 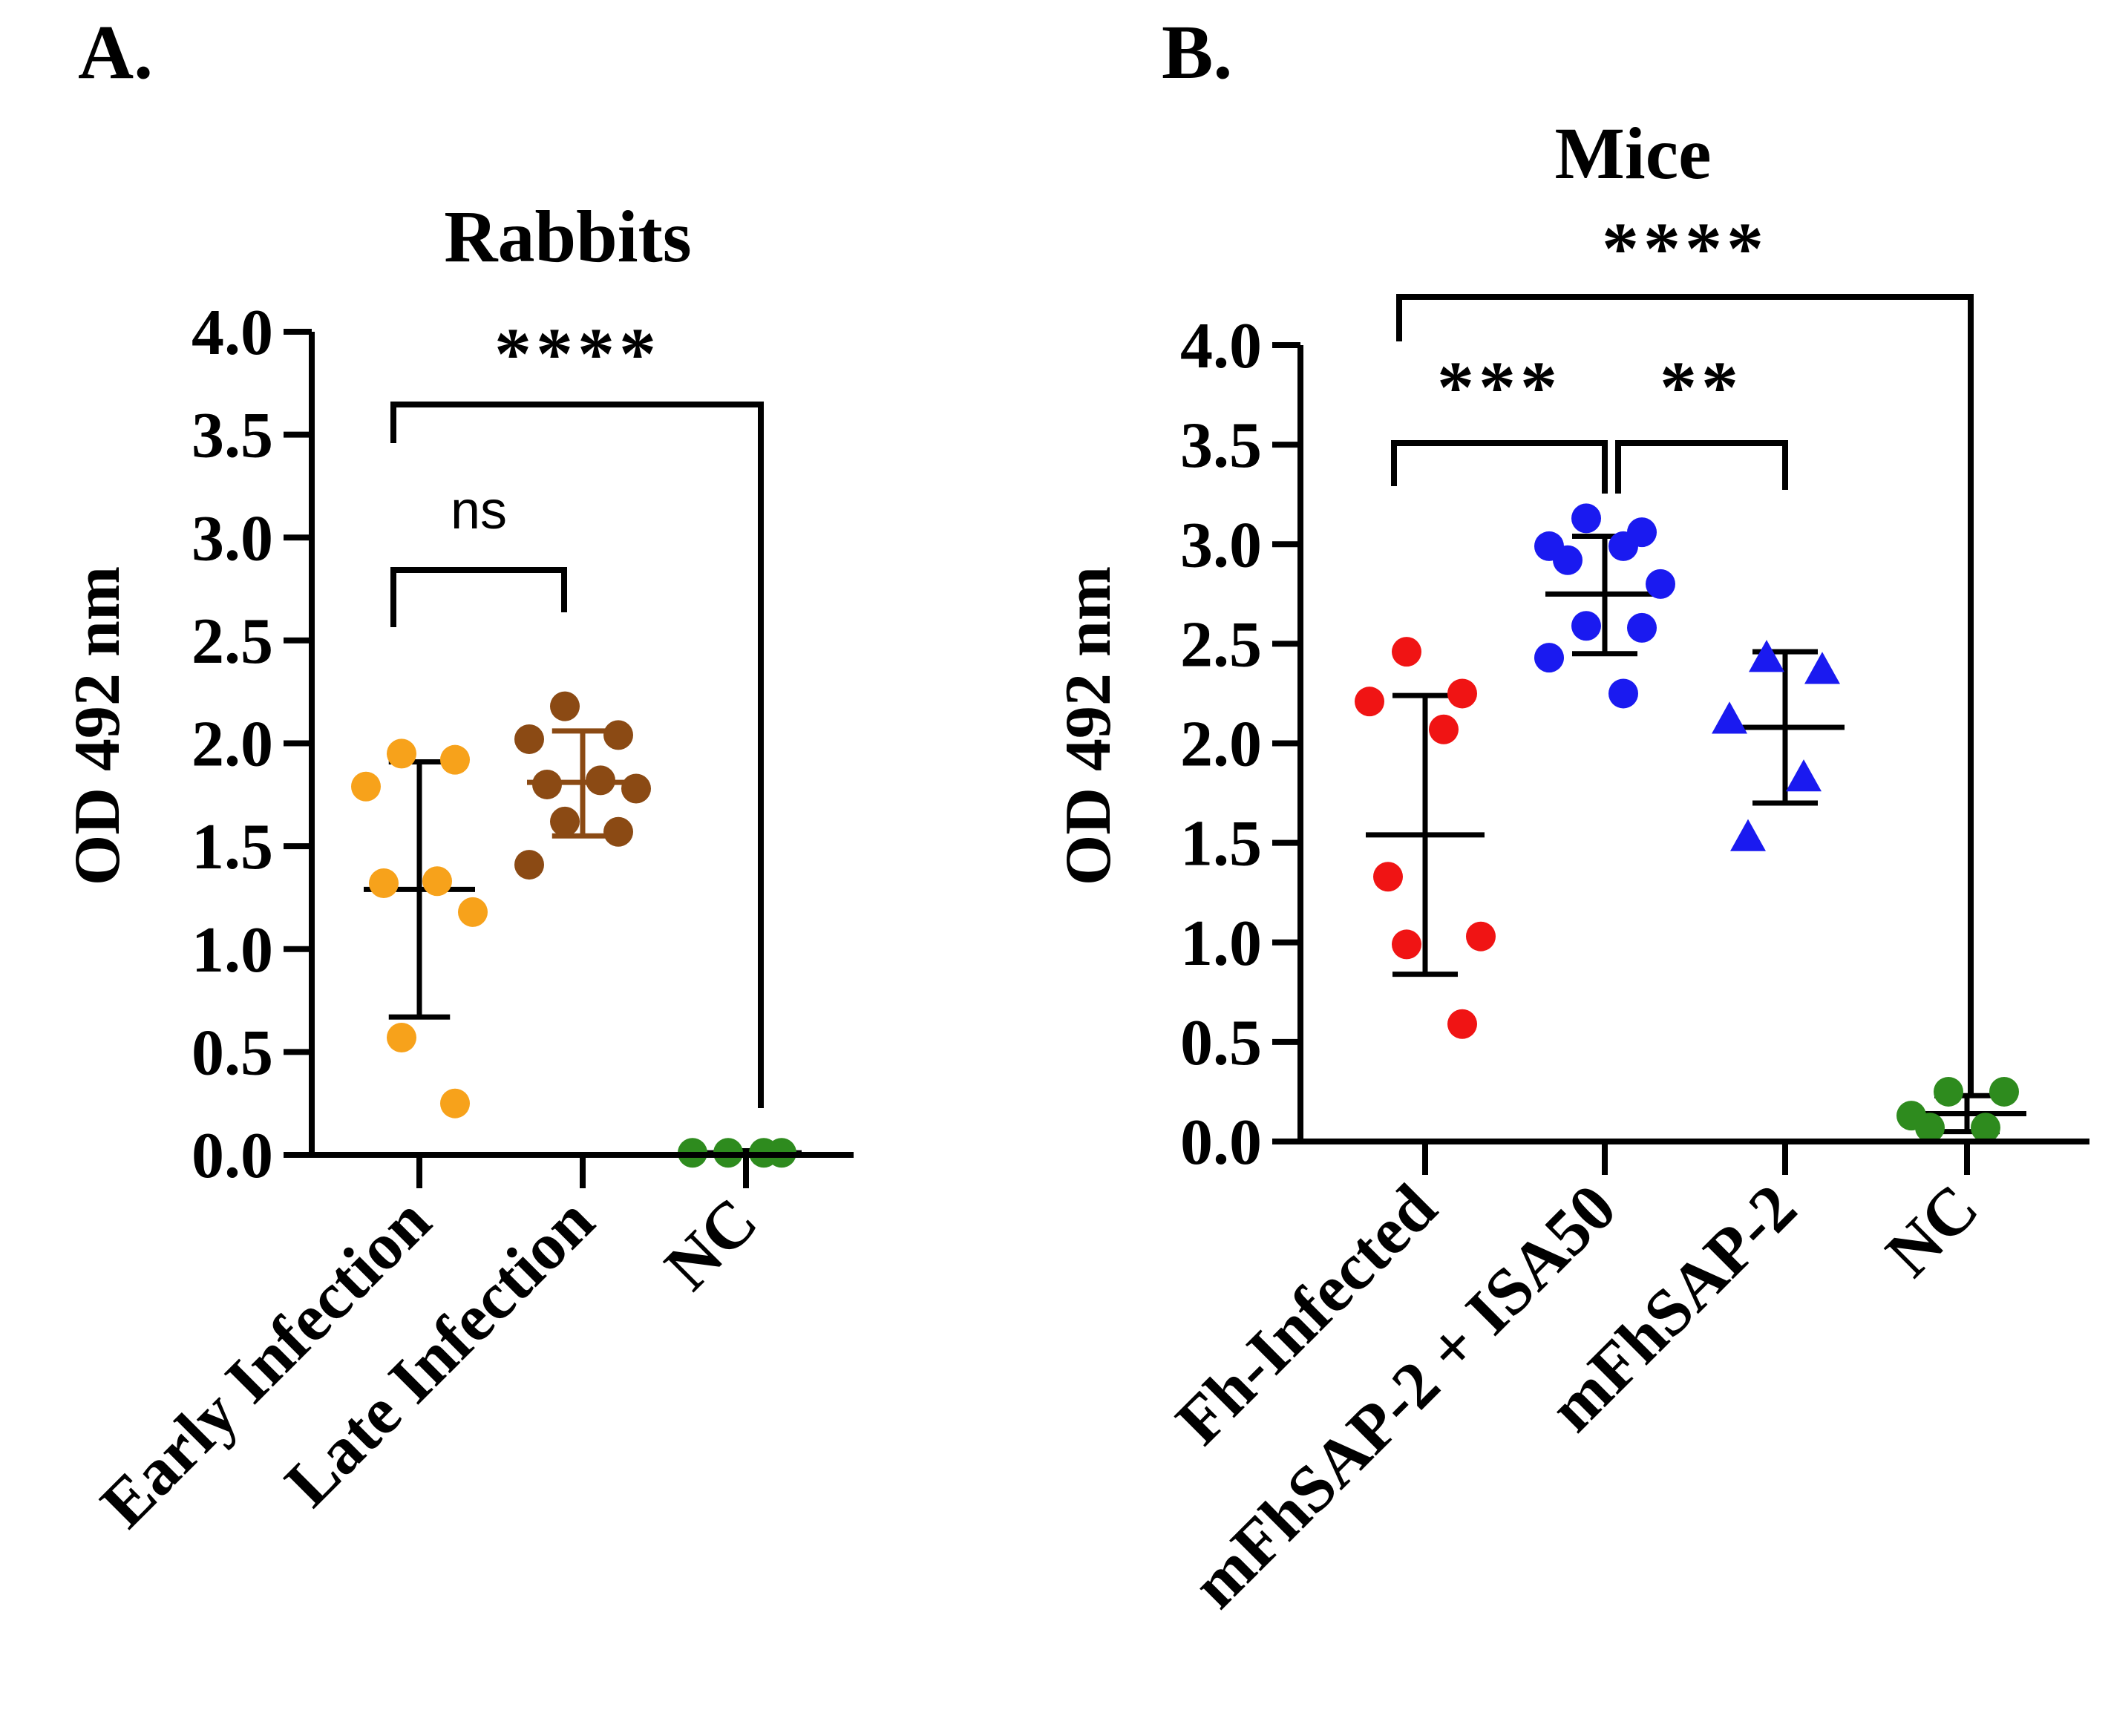 What do you see at coordinates (1197, 52) in the screenshot?
I see `panel-label-b: B.` at bounding box center [1197, 52].